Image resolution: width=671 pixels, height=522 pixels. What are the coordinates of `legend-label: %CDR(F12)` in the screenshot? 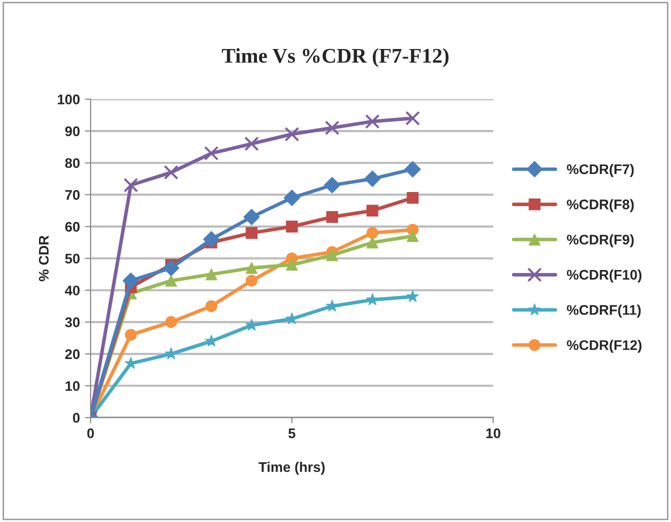 It's located at (604, 346).